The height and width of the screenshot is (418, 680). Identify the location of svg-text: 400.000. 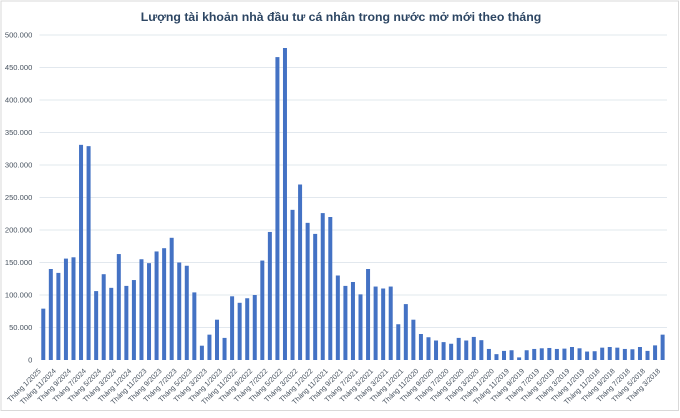
(18, 100).